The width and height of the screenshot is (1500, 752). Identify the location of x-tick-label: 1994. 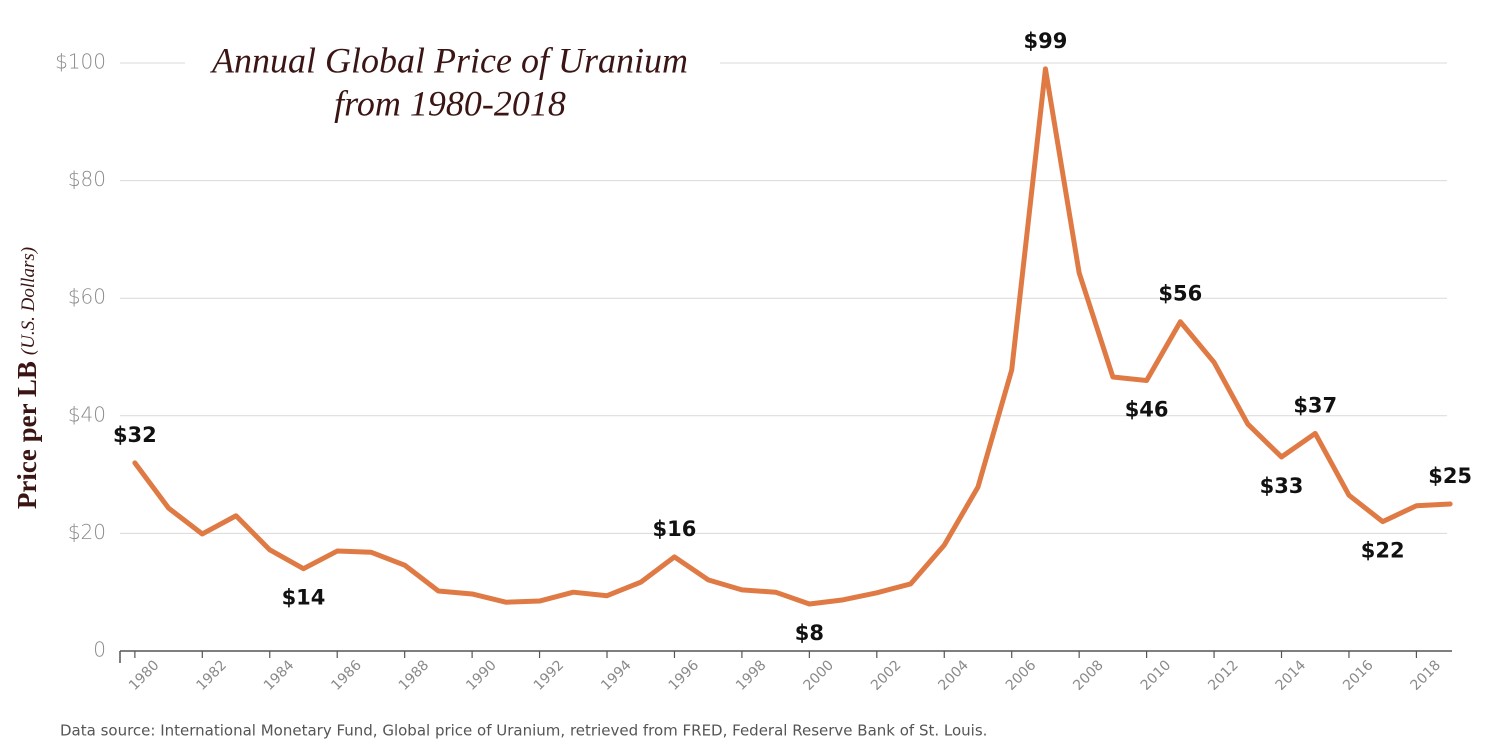
(616, 675).